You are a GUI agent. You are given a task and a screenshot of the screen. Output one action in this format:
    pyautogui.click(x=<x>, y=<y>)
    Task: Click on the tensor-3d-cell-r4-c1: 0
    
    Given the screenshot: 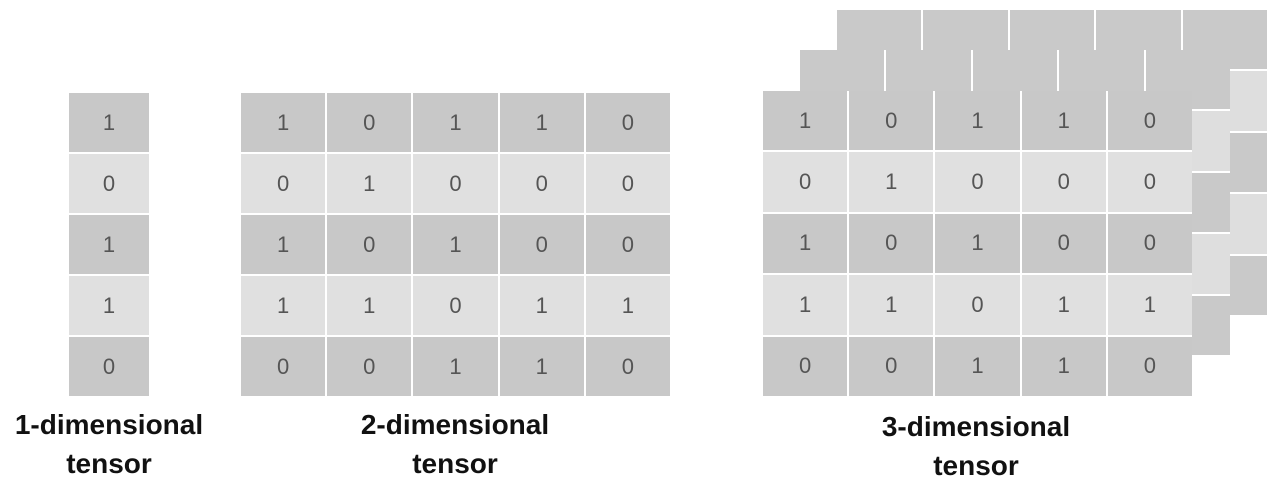 What is the action you would take?
    pyautogui.click(x=891, y=366)
    